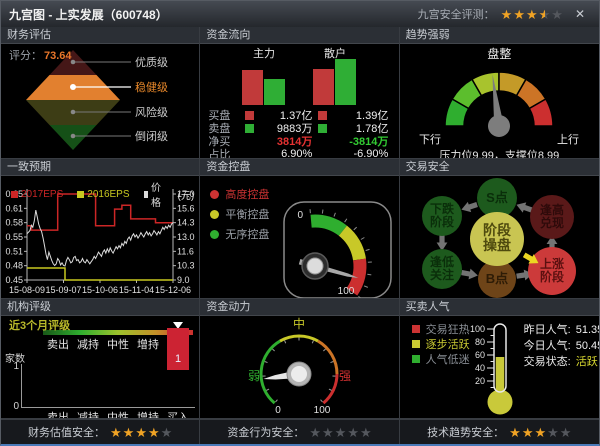  Describe the element at coordinates (14, 223) in the screenshot. I see `svg-text: 0.58` at that location.